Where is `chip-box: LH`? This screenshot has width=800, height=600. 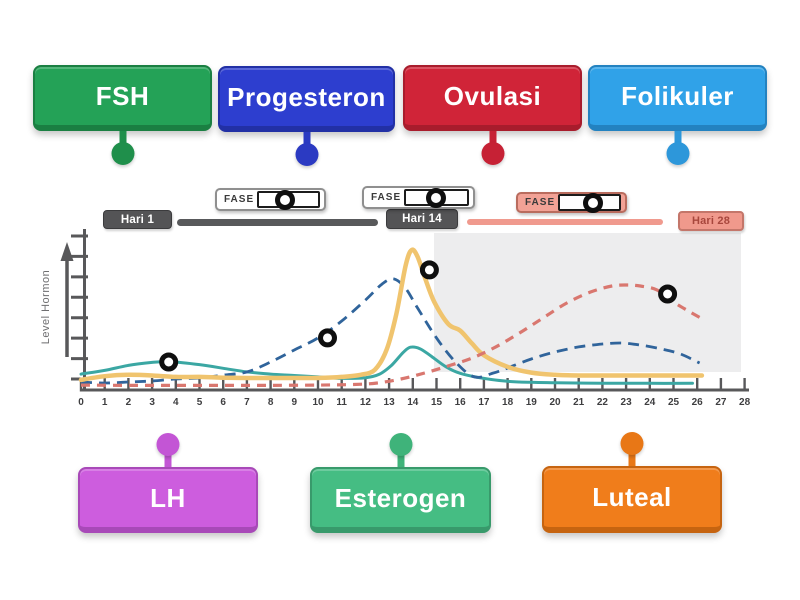
chip-box: LH is located at coordinates (168, 500).